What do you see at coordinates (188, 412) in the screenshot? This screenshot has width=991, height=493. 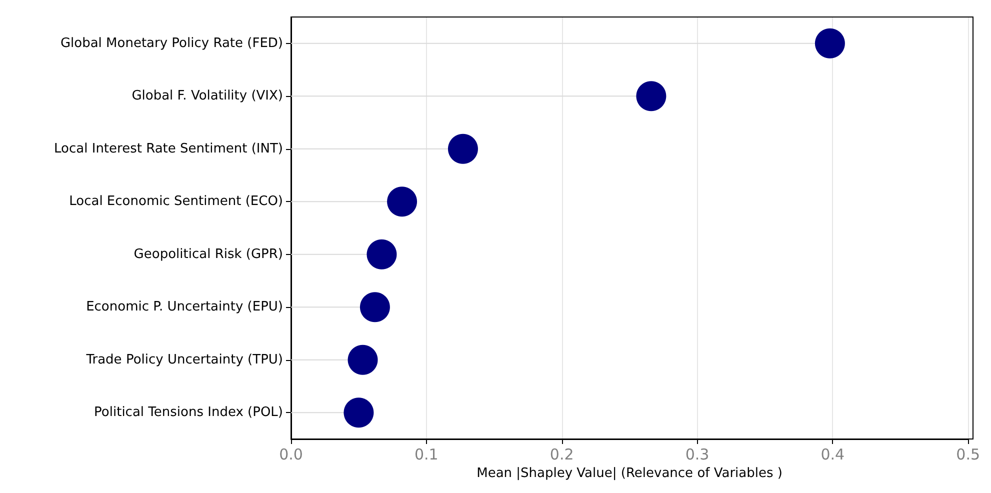 I see `y-tick-label: Political Tensions Index (POL)` at bounding box center [188, 412].